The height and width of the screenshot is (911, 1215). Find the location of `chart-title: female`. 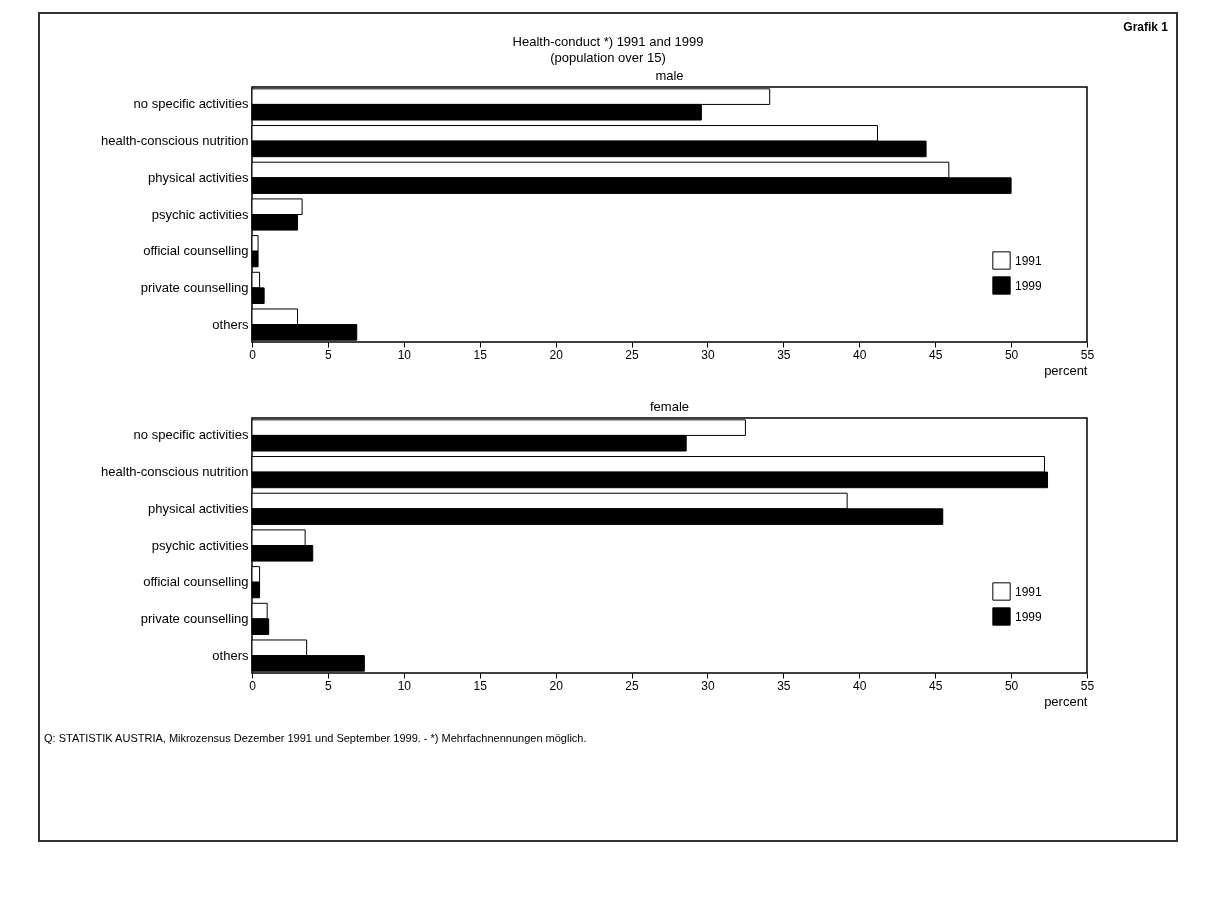

chart-title: female is located at coordinates (669, 406).